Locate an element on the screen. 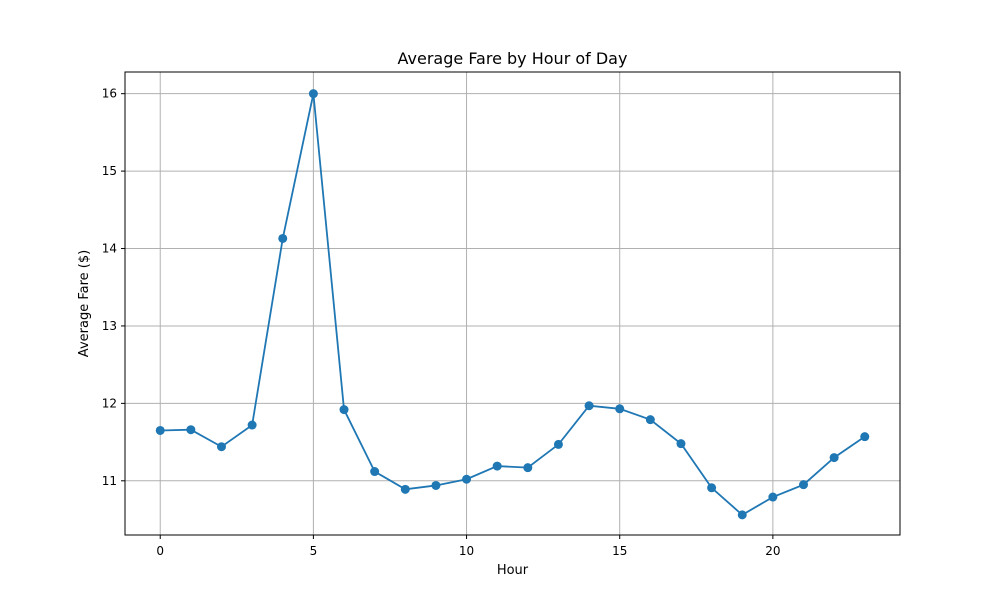 This screenshot has height=600, width=1000. x-axis-label: Hour is located at coordinates (513, 570).